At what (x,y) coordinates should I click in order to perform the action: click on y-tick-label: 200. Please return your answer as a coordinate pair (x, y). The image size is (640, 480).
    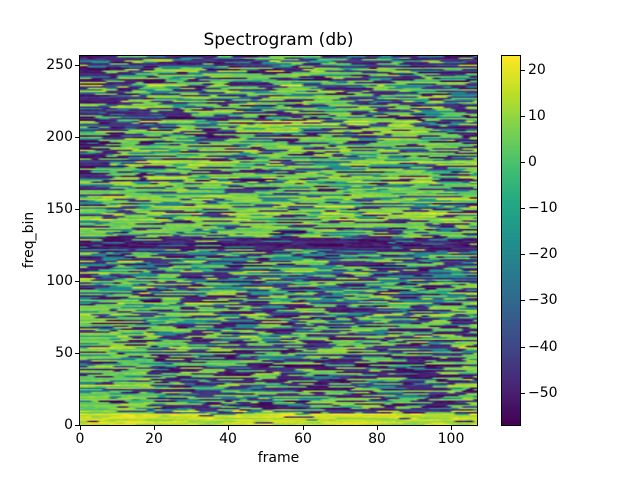
    Looking at the image, I should click on (59, 137).